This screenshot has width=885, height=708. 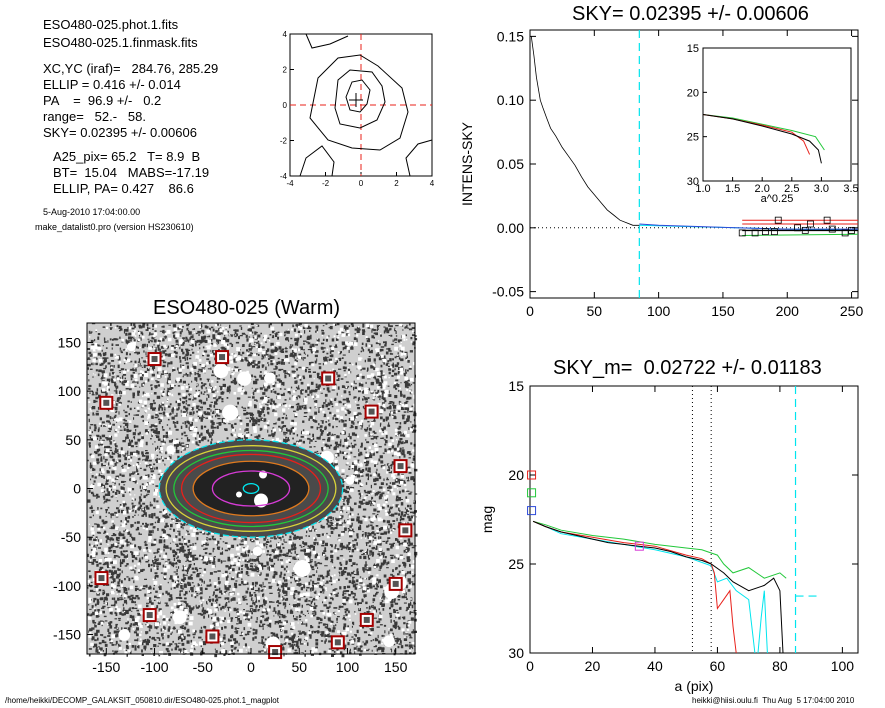 I want to click on mag-x-tick-label: 20, so click(x=593, y=666).